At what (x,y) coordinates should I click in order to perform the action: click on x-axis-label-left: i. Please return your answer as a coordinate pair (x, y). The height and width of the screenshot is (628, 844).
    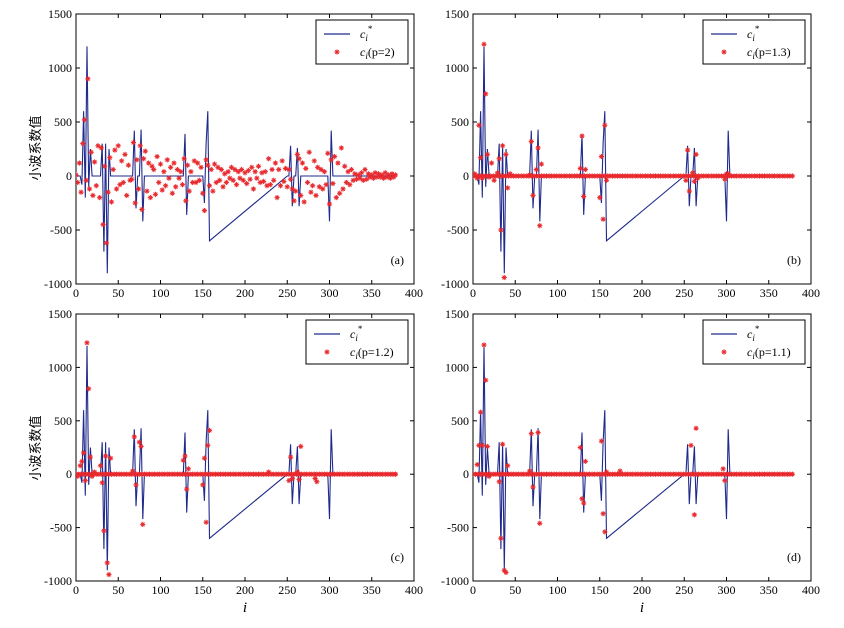
    Looking at the image, I should click on (245, 608).